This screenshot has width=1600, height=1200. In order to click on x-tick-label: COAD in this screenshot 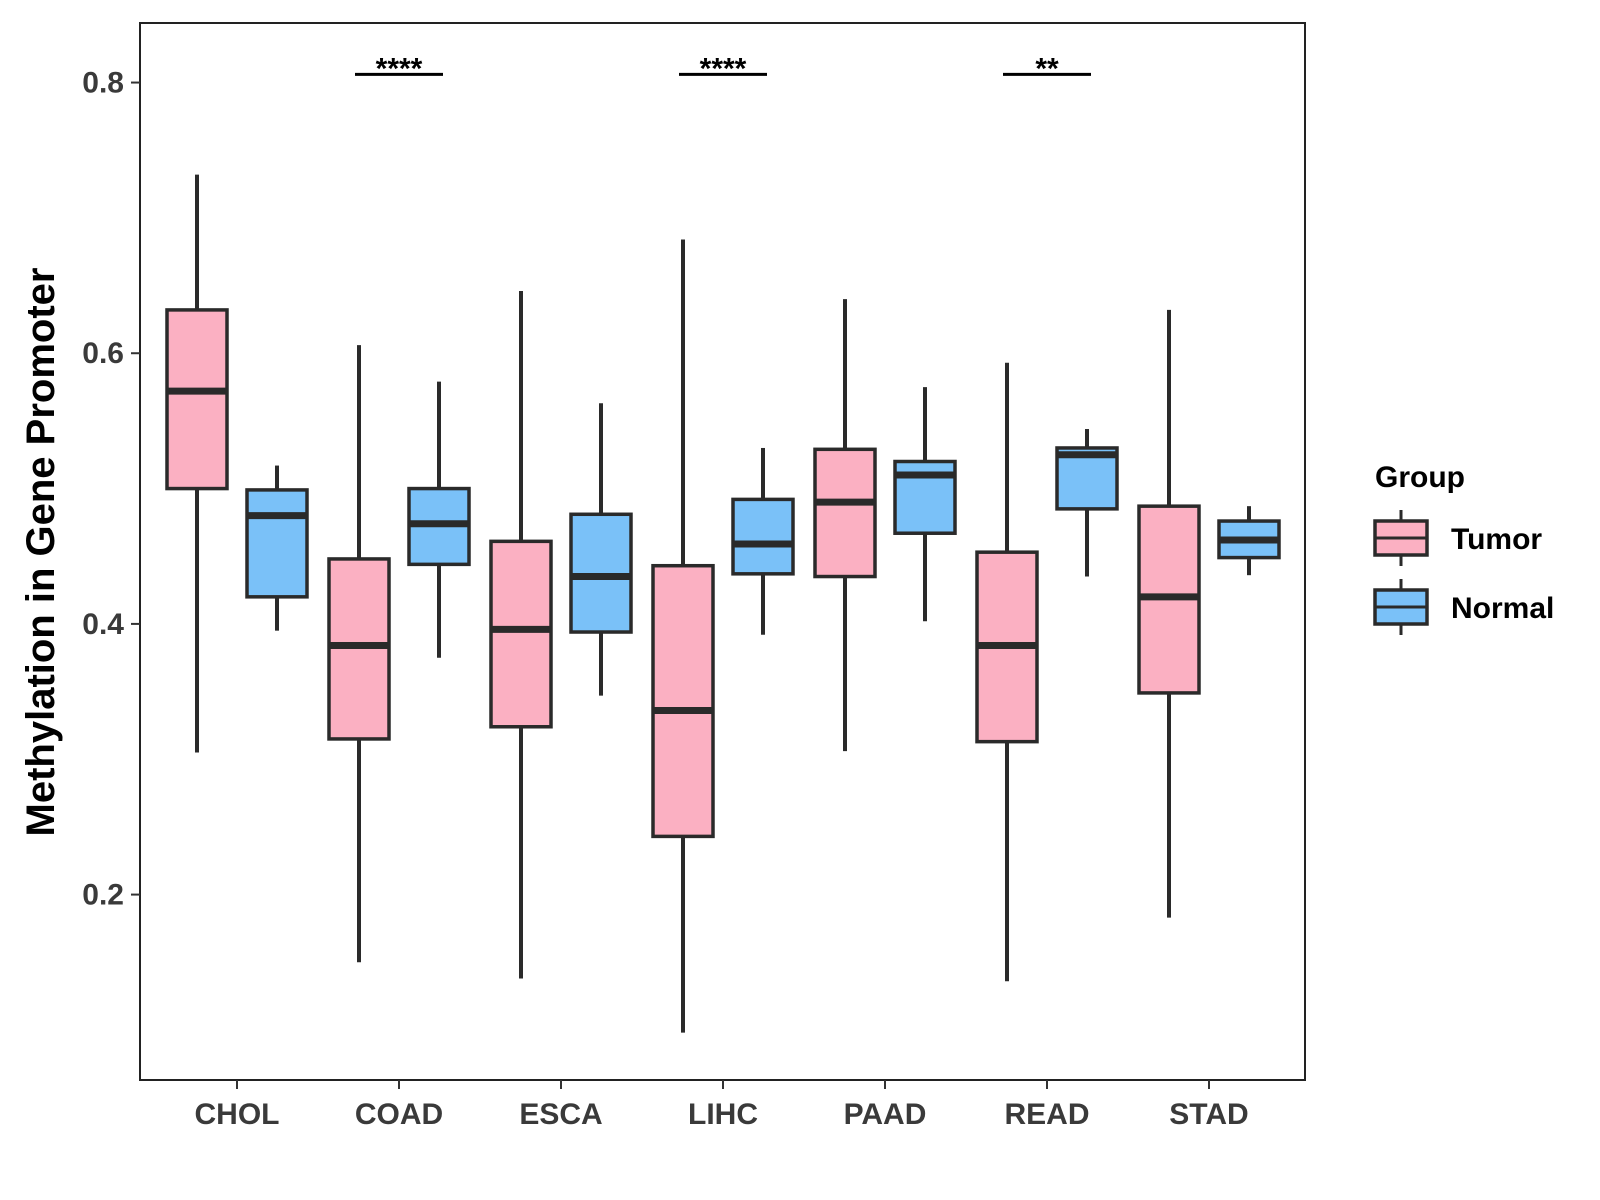, I will do `click(399, 1114)`.